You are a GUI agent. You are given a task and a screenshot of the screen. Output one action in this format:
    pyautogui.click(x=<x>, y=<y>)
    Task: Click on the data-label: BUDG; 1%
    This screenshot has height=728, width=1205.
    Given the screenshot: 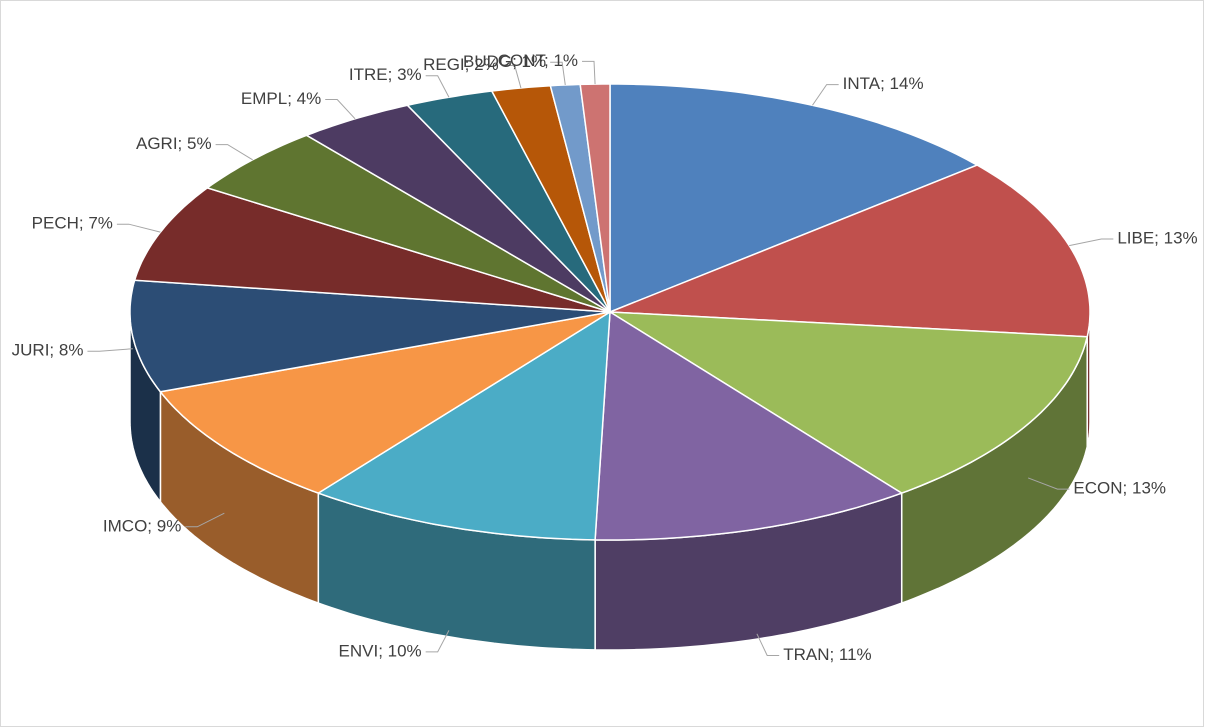 What is the action you would take?
    pyautogui.click(x=504, y=61)
    